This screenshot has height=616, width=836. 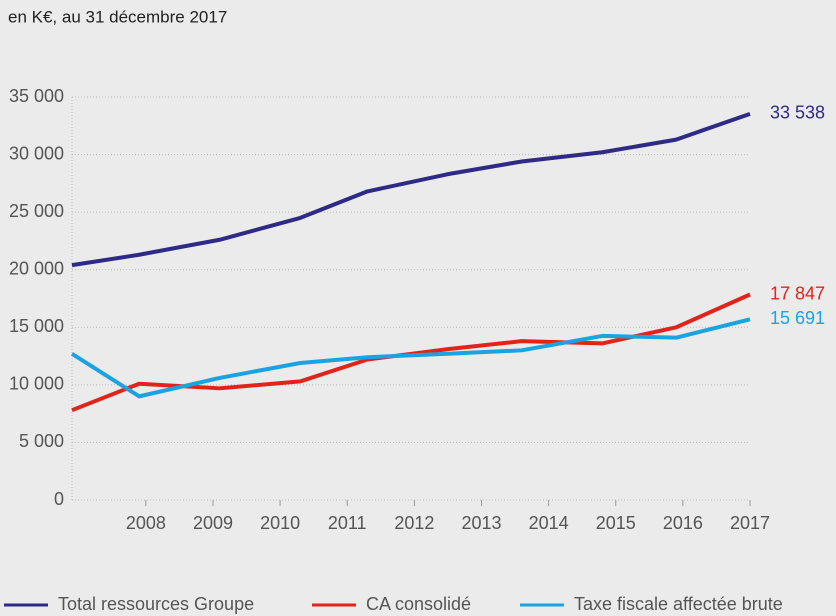 What do you see at coordinates (678, 604) in the screenshot?
I see `legend-label: Taxe fiscale affectée brute` at bounding box center [678, 604].